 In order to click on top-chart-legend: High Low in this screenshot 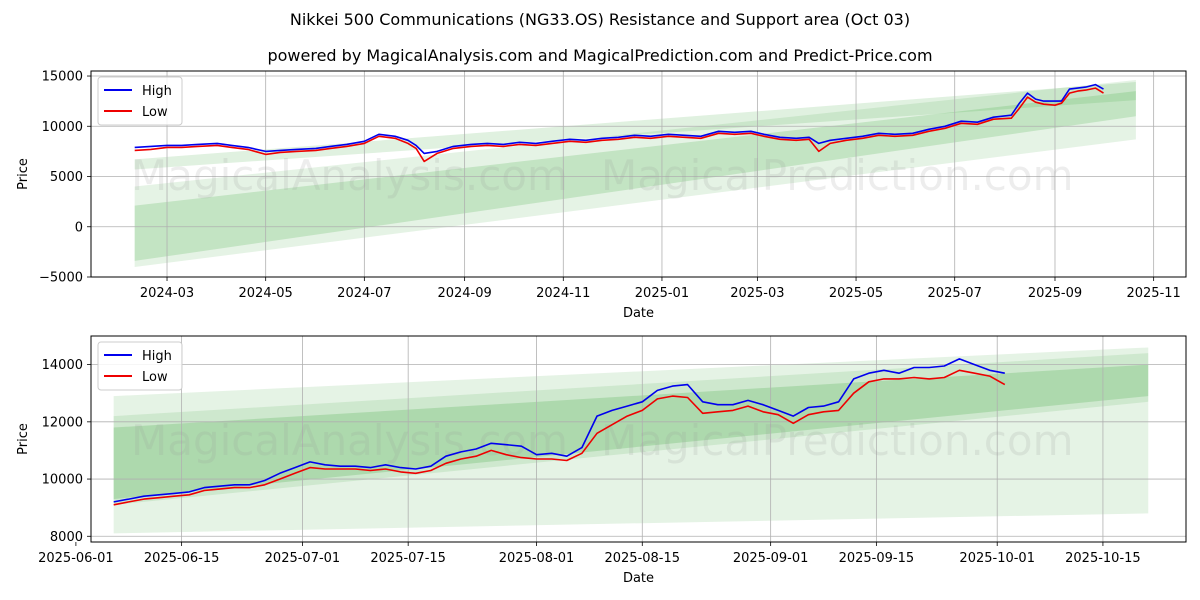, I will do `click(140, 101)`.